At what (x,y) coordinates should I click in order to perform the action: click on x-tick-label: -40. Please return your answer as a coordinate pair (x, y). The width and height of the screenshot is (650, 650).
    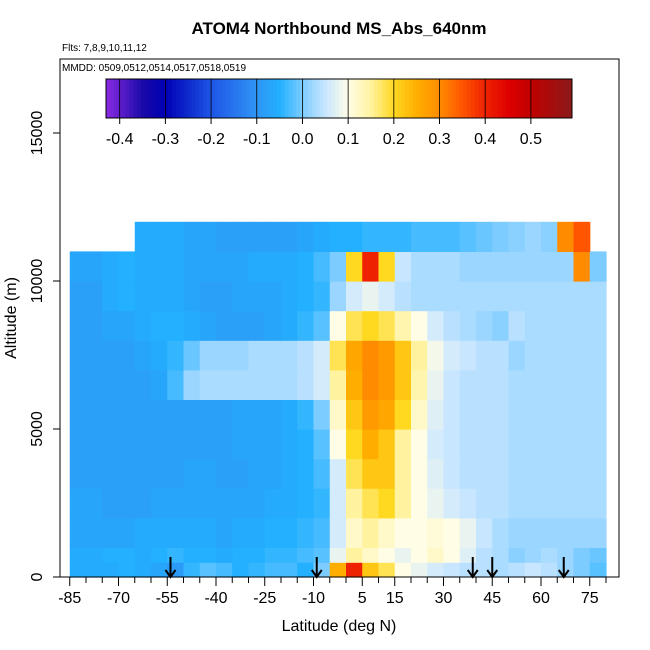
    Looking at the image, I should click on (215, 598).